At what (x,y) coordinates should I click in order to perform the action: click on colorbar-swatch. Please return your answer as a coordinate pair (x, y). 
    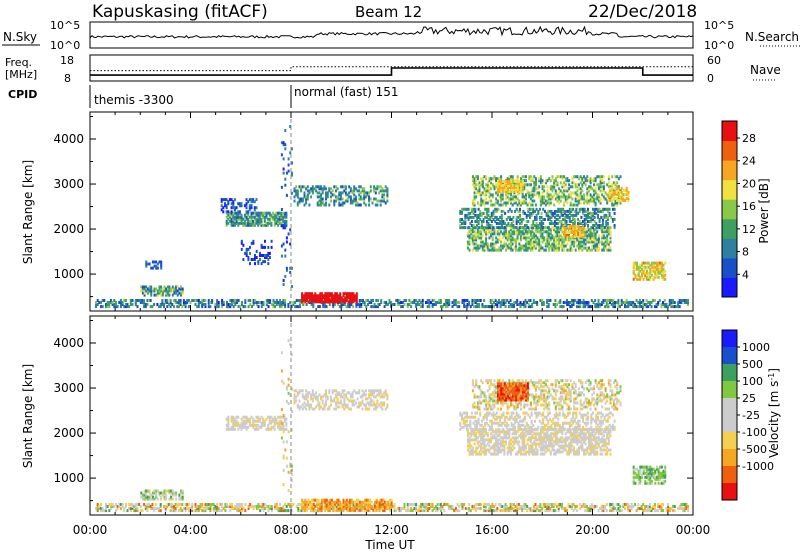
    Looking at the image, I should click on (729, 248).